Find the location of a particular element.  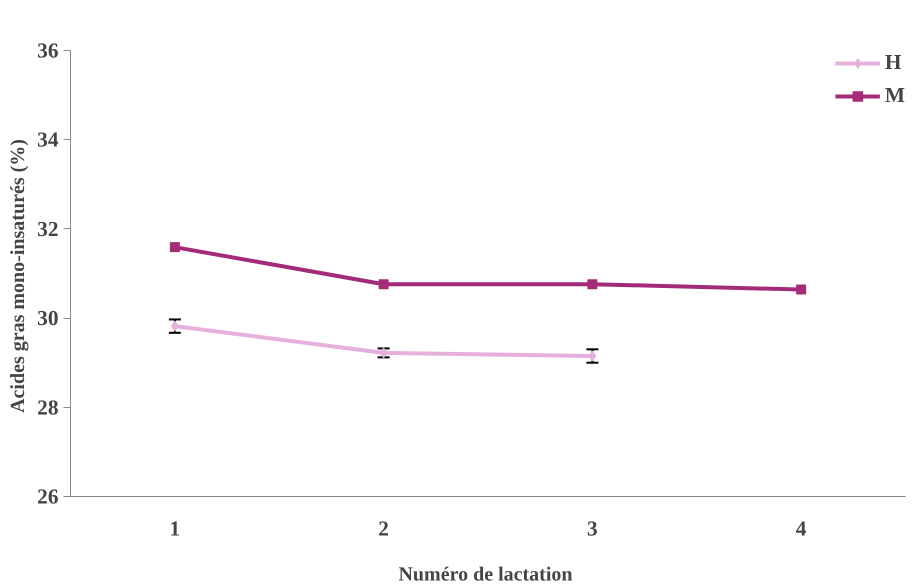

y-axis-title: Acides gras mono-insaturés (%) is located at coordinates (18, 276).